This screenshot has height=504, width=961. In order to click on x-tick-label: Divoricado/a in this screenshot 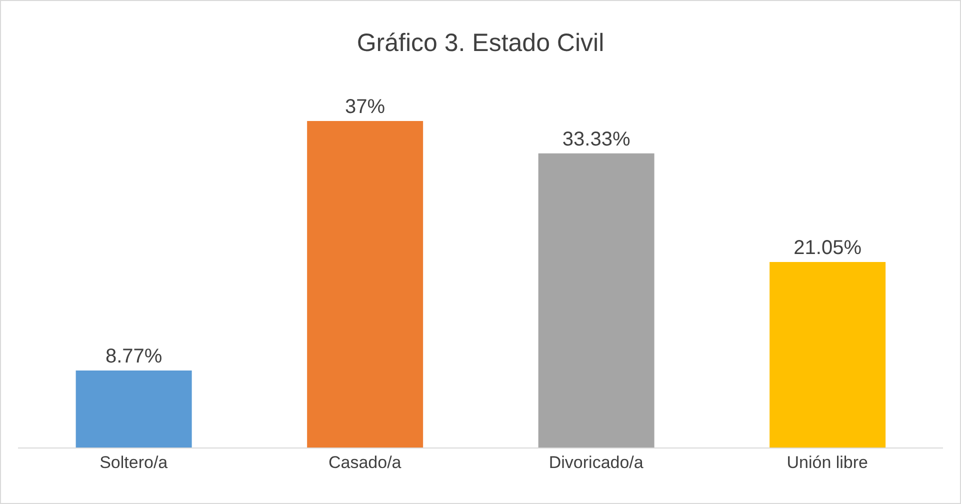, I will do `click(596, 462)`.